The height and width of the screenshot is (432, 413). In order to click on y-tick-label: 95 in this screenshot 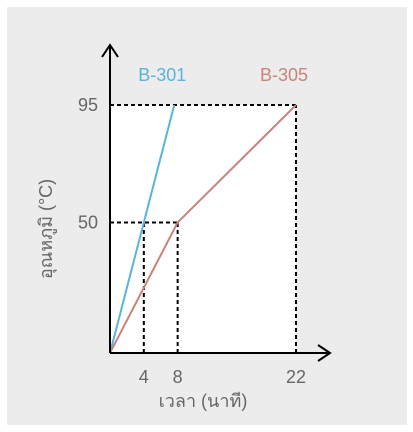, I will do `click(88, 105)`.